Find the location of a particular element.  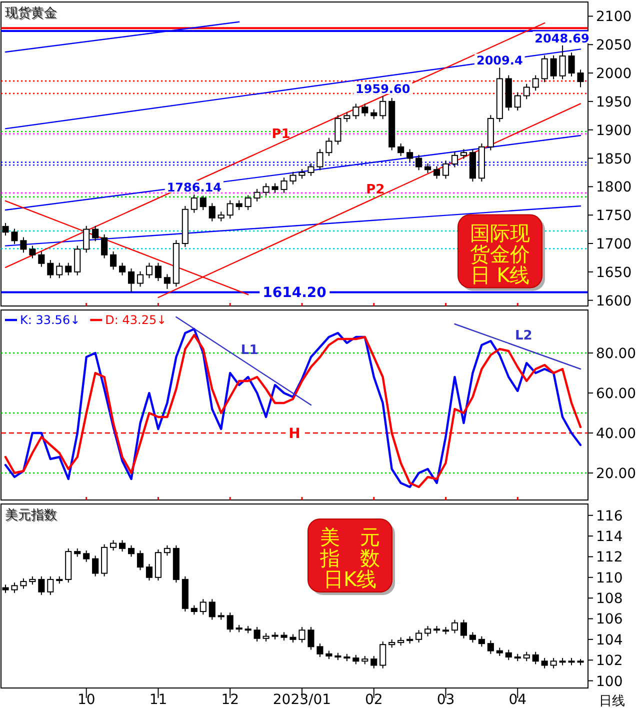

series-label: L2 is located at coordinates (523, 336).